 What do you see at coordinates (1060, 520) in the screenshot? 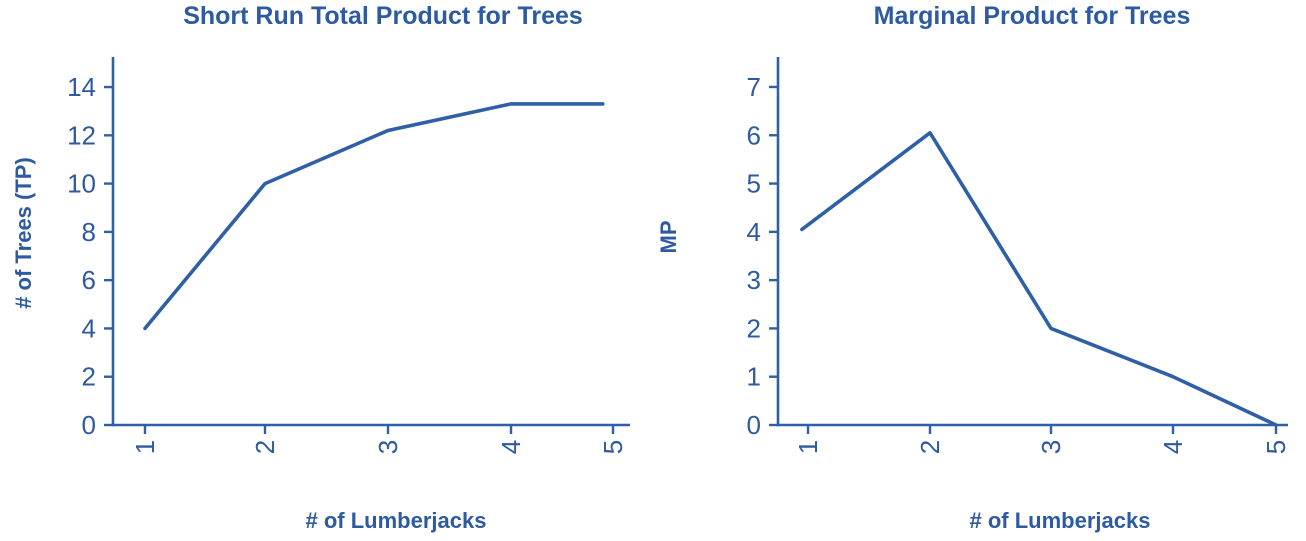
I see `mp-x-axis-label: # of Lumberjacks` at bounding box center [1060, 520].